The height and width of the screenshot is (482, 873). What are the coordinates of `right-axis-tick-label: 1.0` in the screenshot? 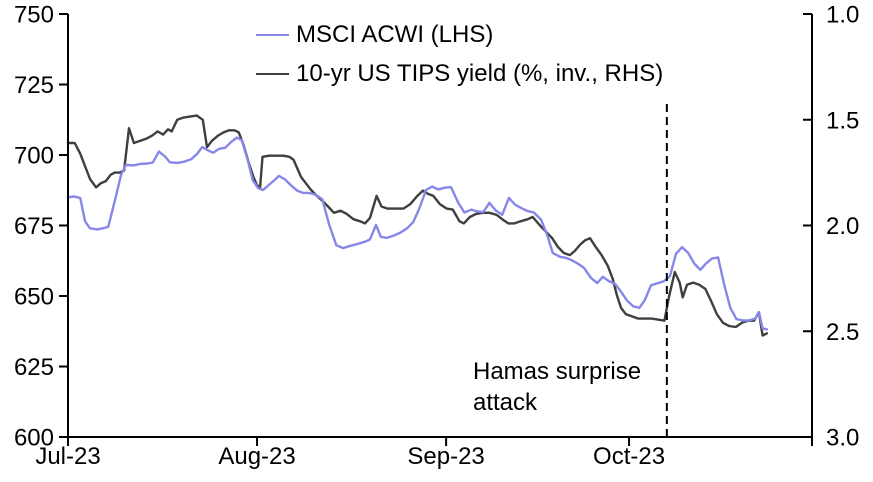 It's located at (842, 15).